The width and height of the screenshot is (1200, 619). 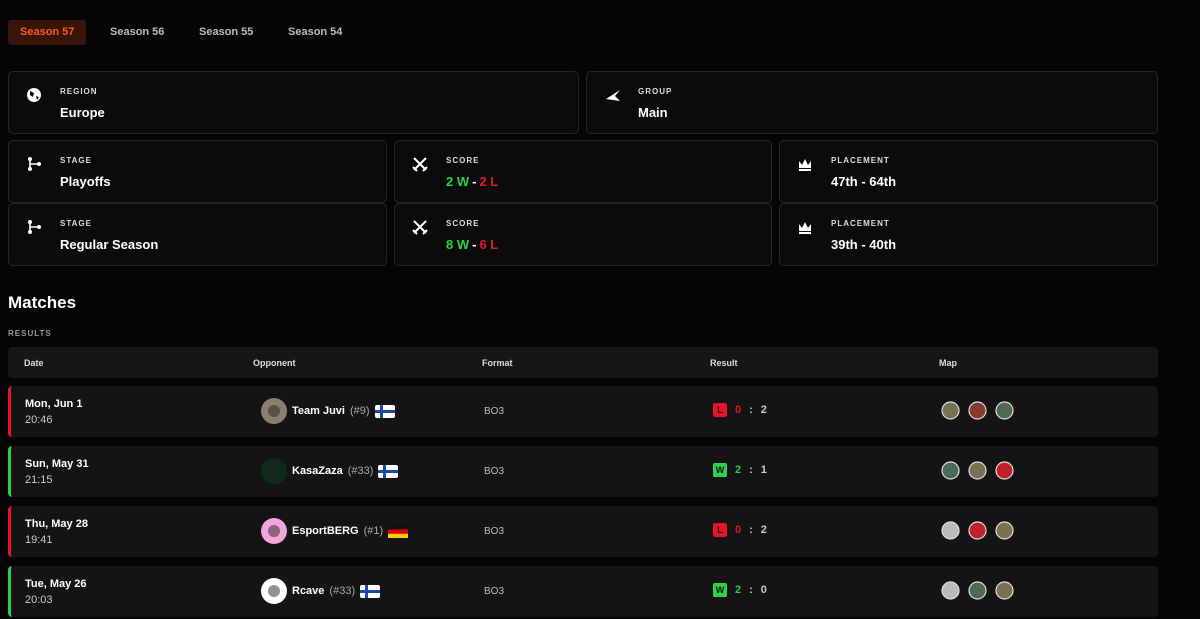 What do you see at coordinates (458, 244) in the screenshot?
I see `wins: 8 W` at bounding box center [458, 244].